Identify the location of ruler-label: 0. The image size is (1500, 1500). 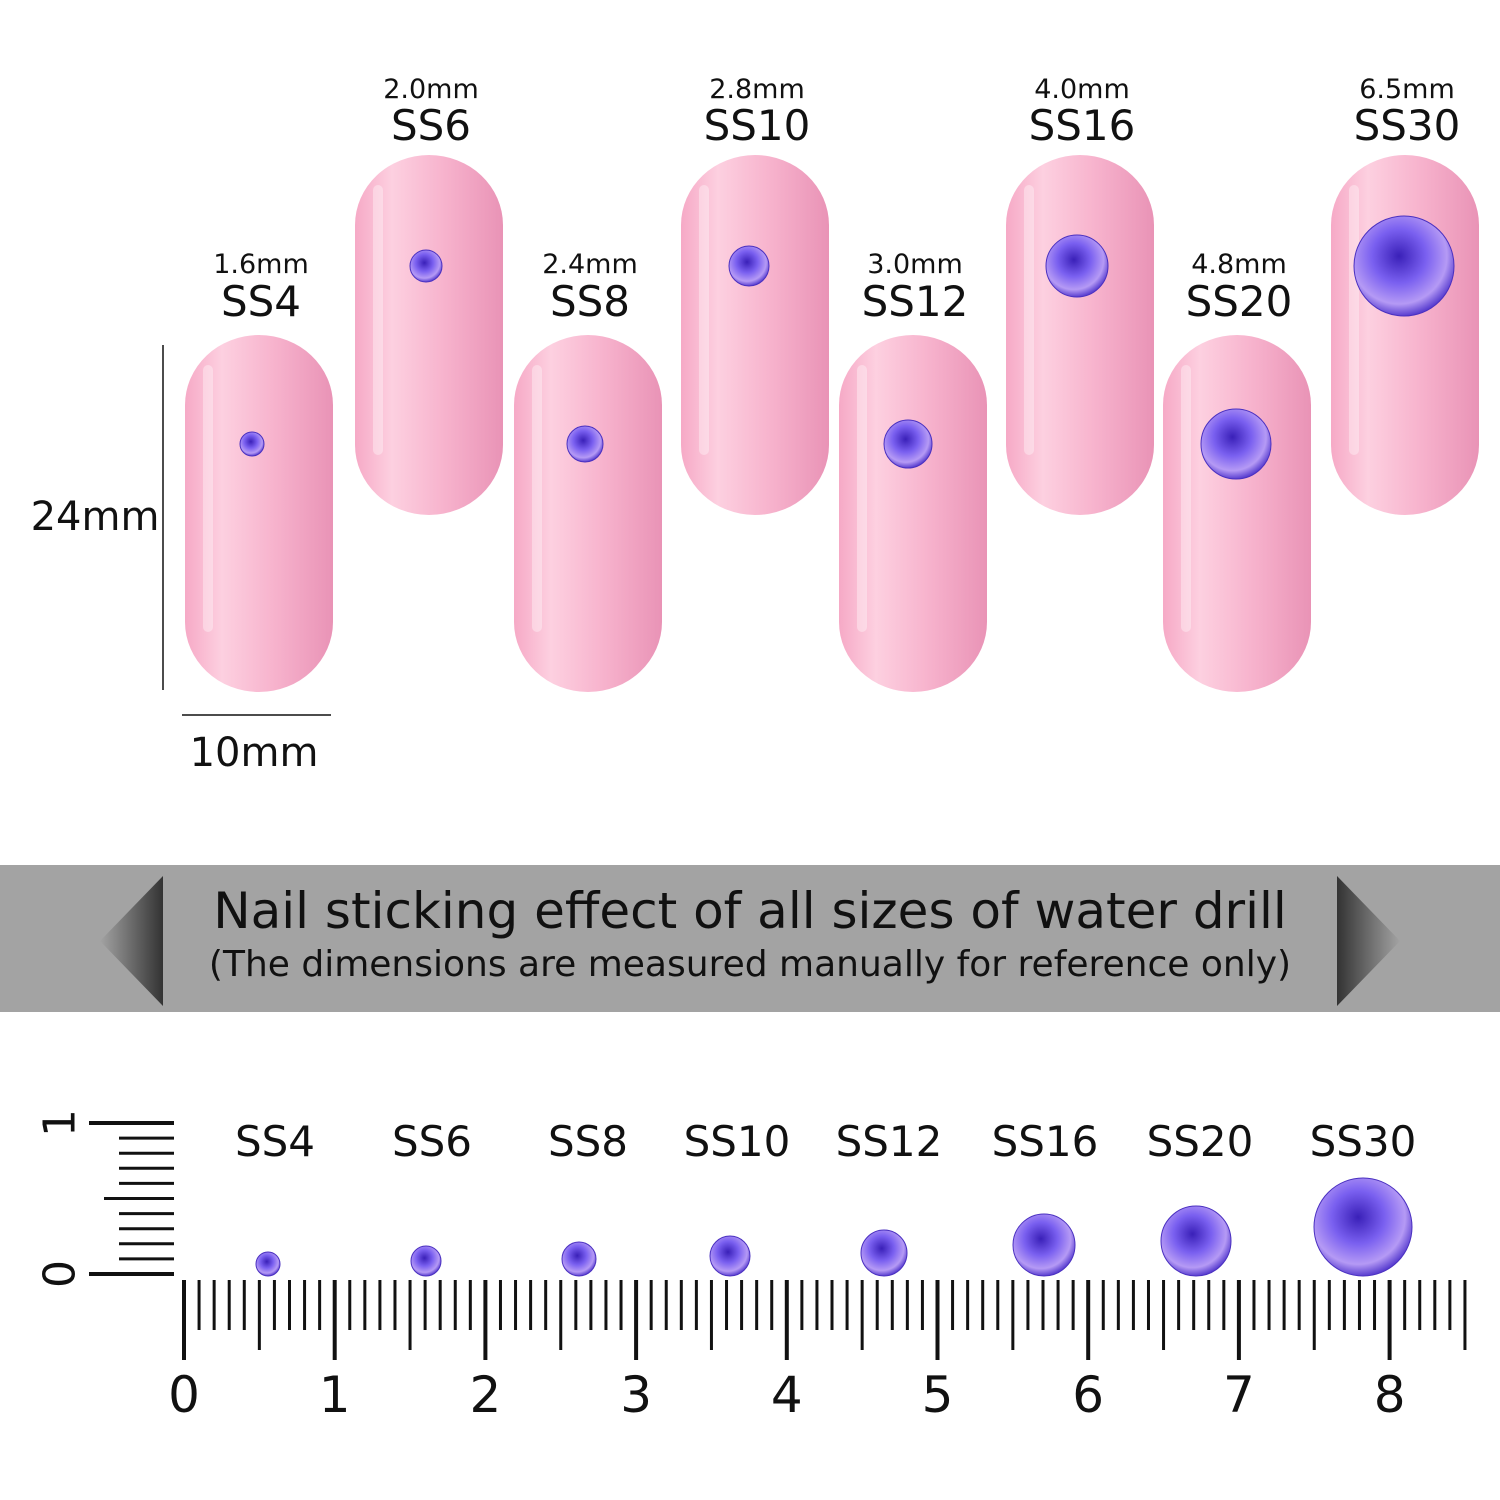
(184, 1395).